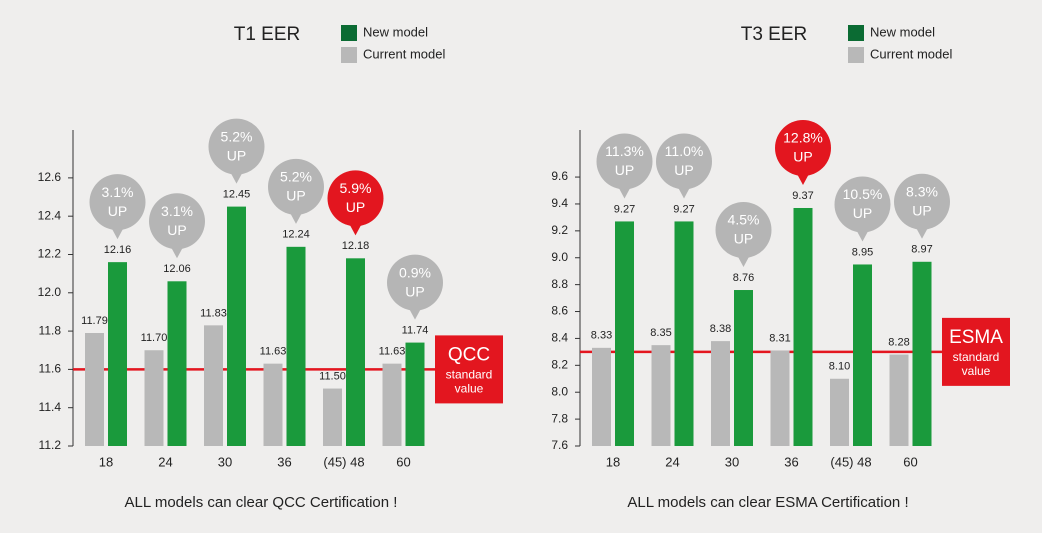 This screenshot has height=533, width=1042. I want to click on y-tick-label: 7.8, so click(559, 418).